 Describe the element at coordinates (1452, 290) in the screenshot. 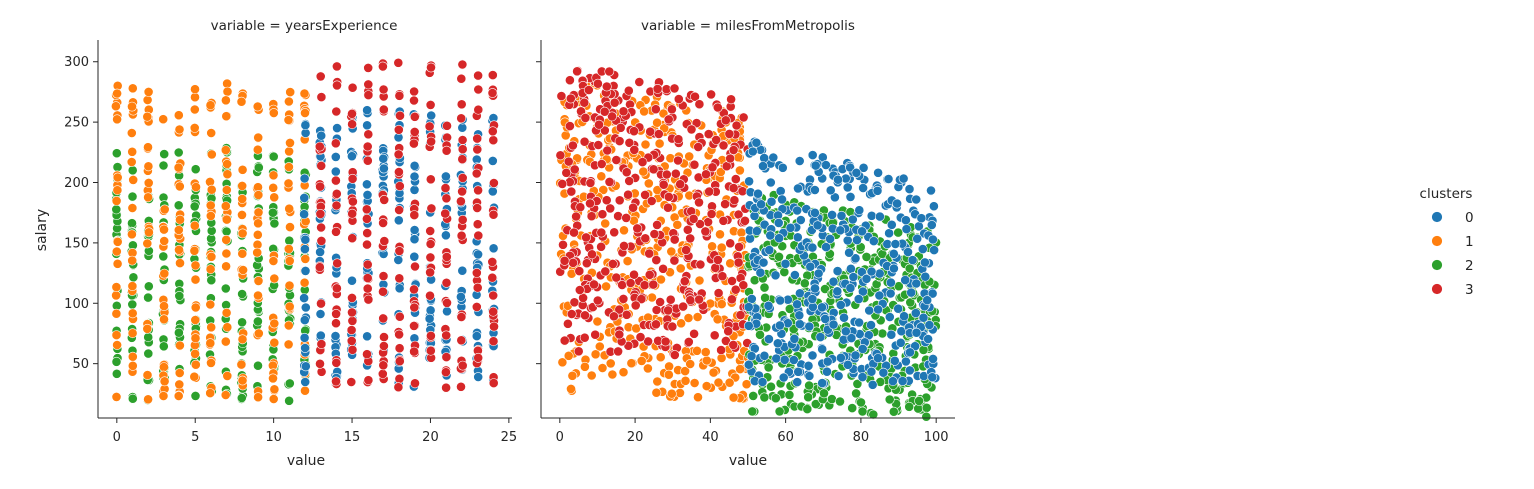

I see `legend-entry-3: 3` at that location.